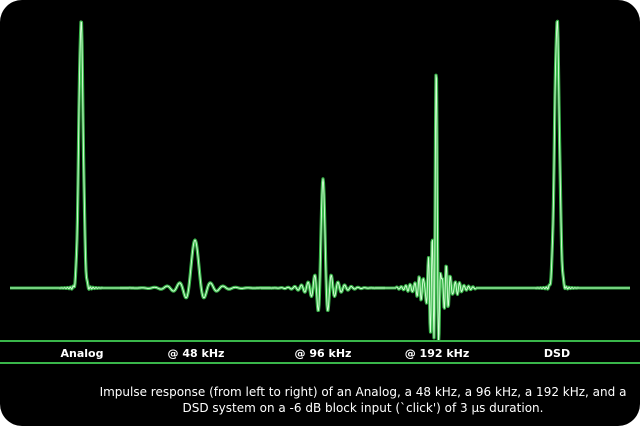  What do you see at coordinates (323, 353) in the screenshot?
I see `category-label-96khz: @ 96 kHz` at bounding box center [323, 353].